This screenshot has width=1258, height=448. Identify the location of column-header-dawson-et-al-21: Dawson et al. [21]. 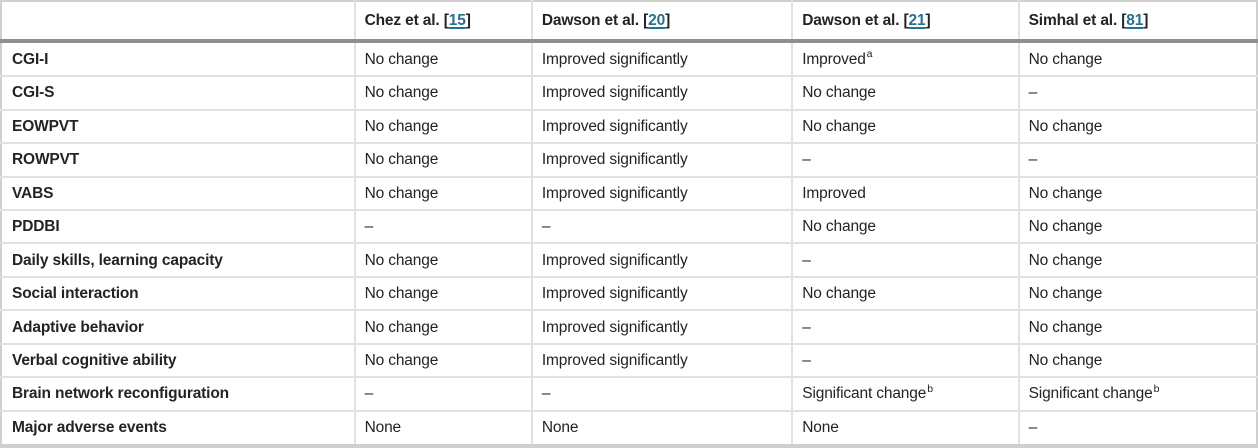
(905, 22).